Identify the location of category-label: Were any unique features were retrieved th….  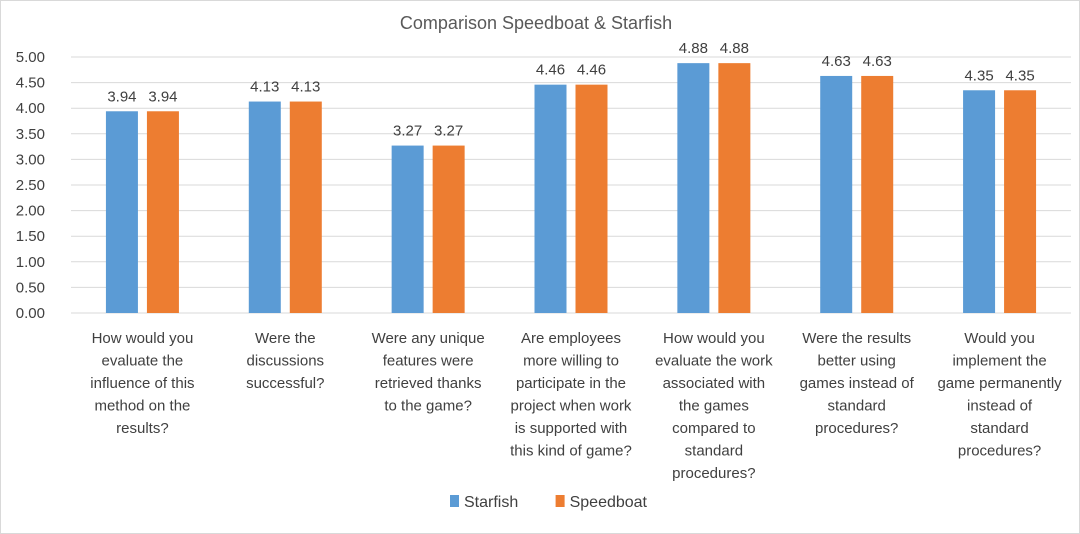
(428, 372).